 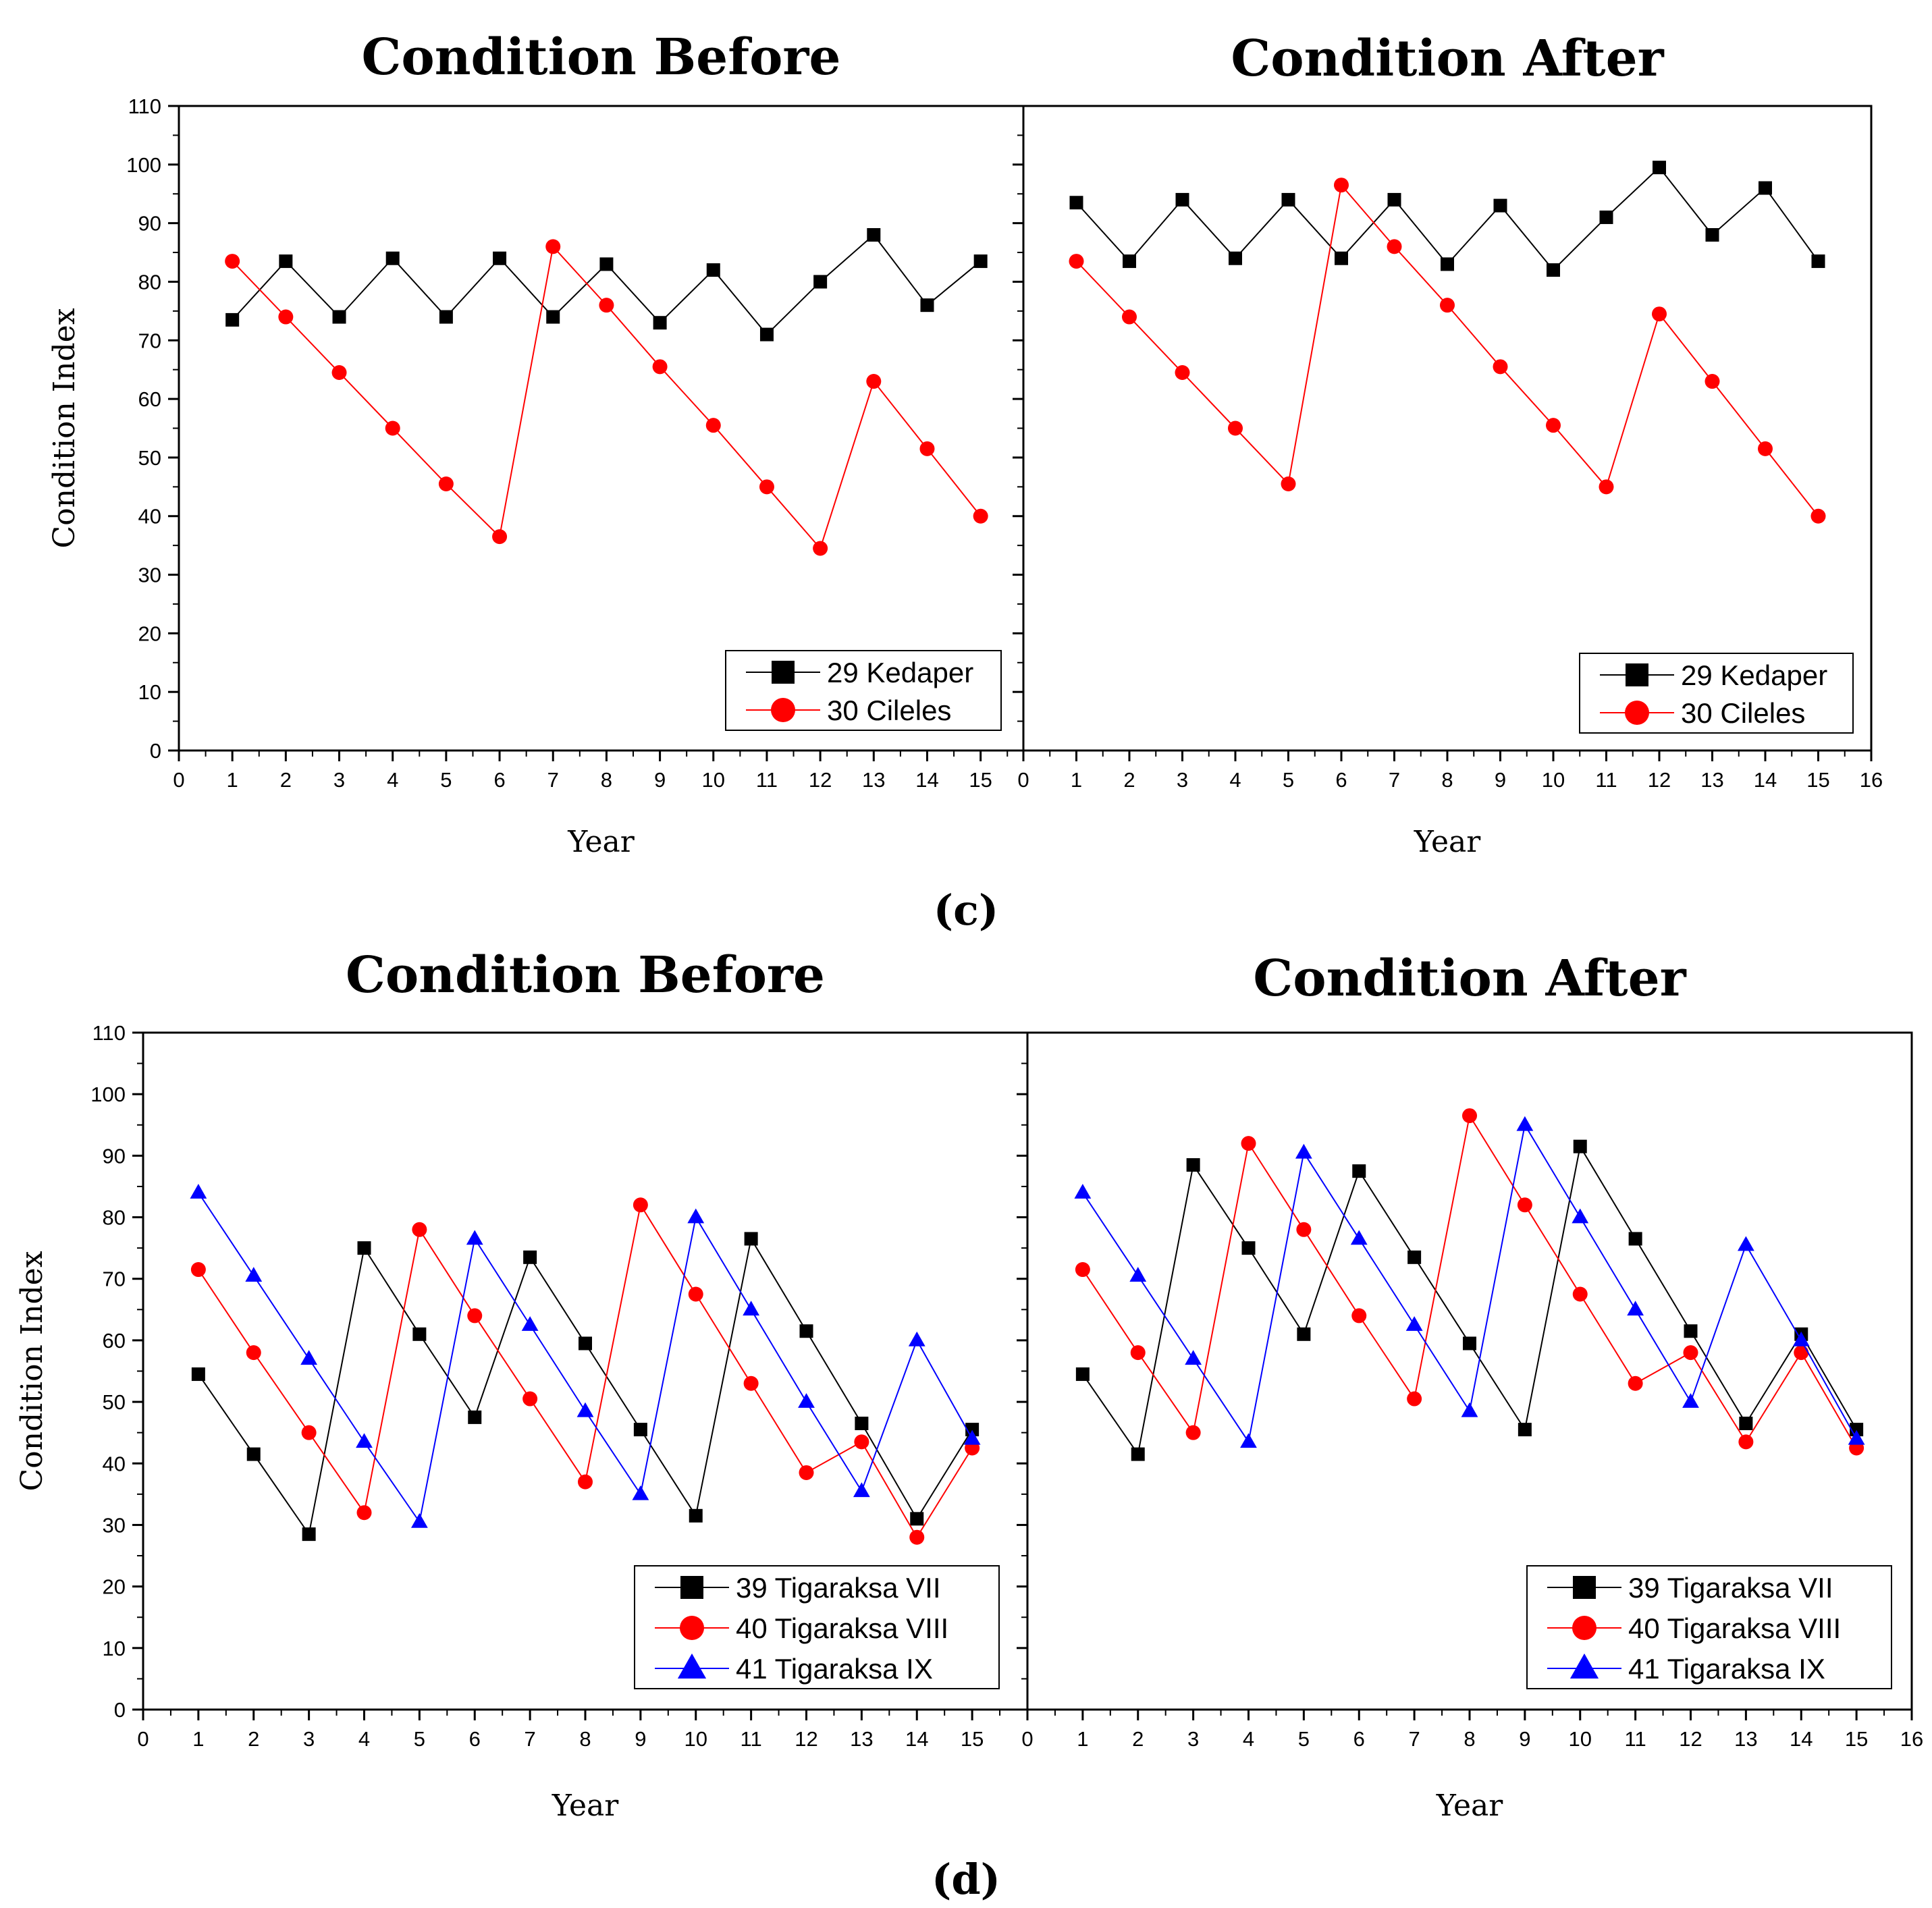 I want to click on y-tick-label: 0, so click(x=155, y=751).